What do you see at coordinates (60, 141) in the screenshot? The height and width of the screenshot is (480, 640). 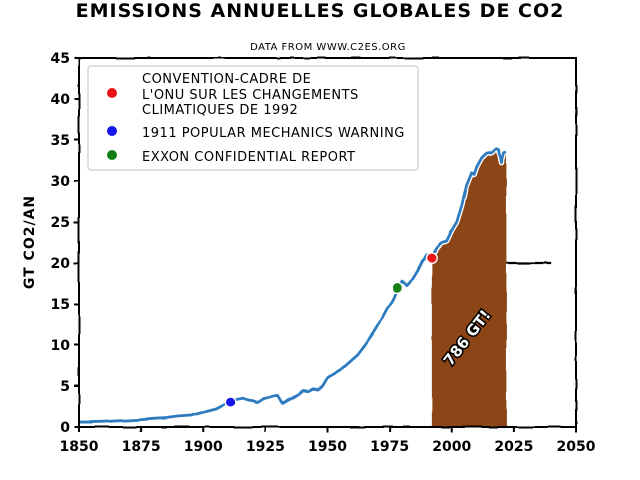 I see `y-tick-label-35: 35` at bounding box center [60, 141].